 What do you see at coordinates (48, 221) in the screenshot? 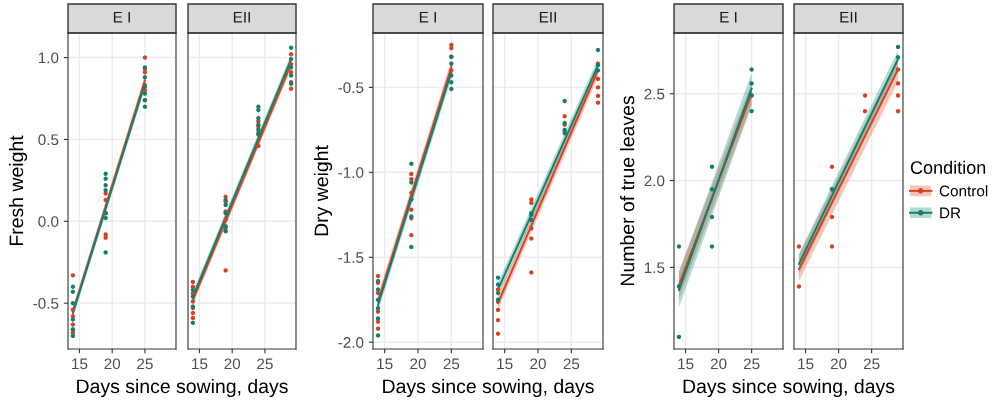
I see `y-tick-label: 0.0` at bounding box center [48, 221].